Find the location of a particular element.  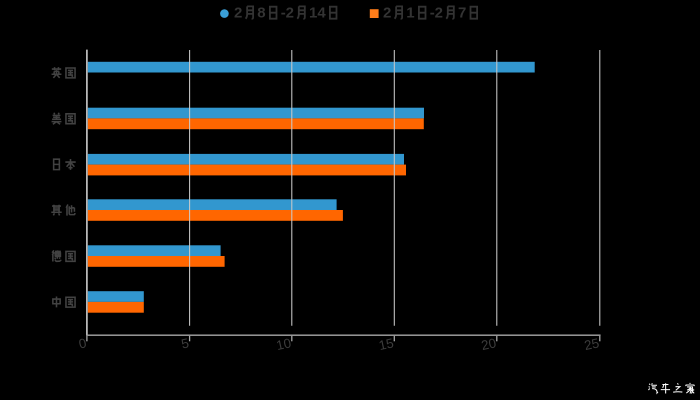

svg-text: 1 is located at coordinates (410, 13).